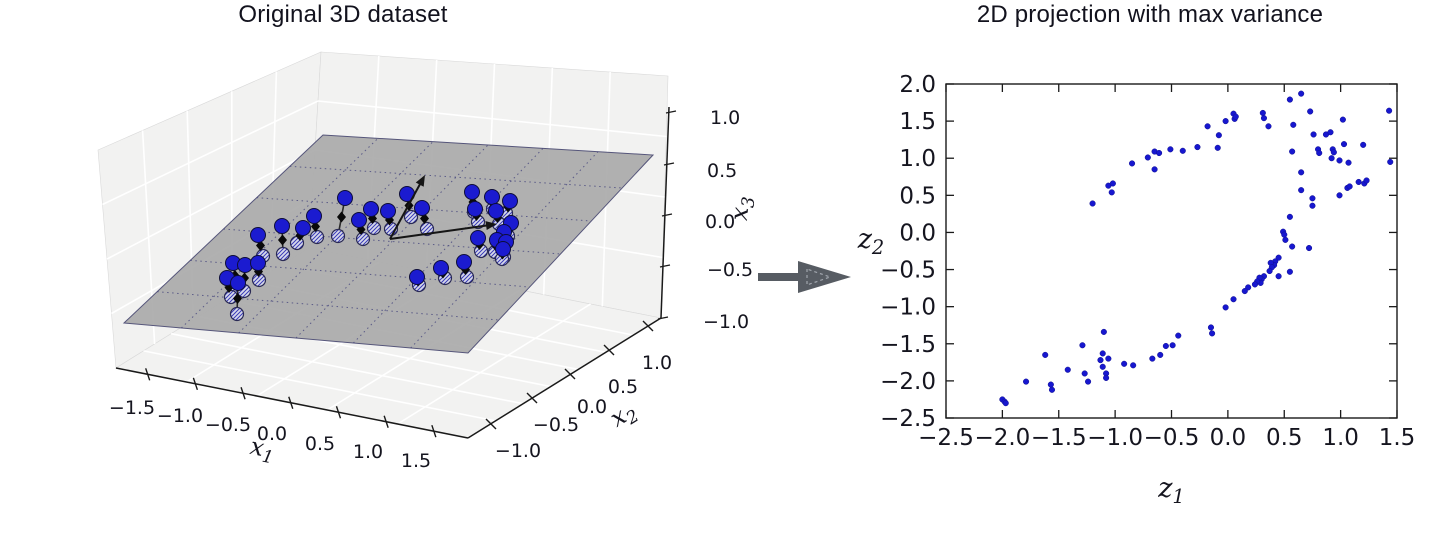 This screenshot has width=1440, height=535. I want to click on x1-axis-label: x1, so click(262, 450).